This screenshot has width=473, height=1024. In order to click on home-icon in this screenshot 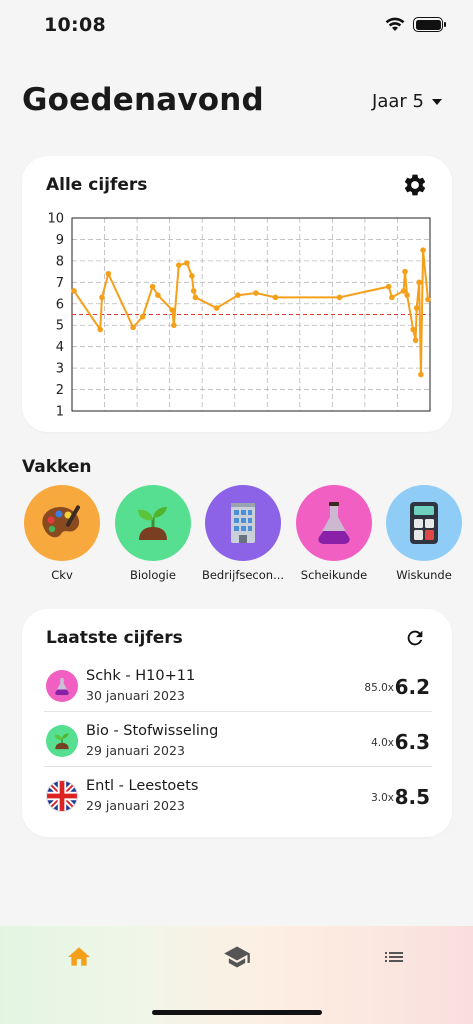, I will do `click(79, 956)`.